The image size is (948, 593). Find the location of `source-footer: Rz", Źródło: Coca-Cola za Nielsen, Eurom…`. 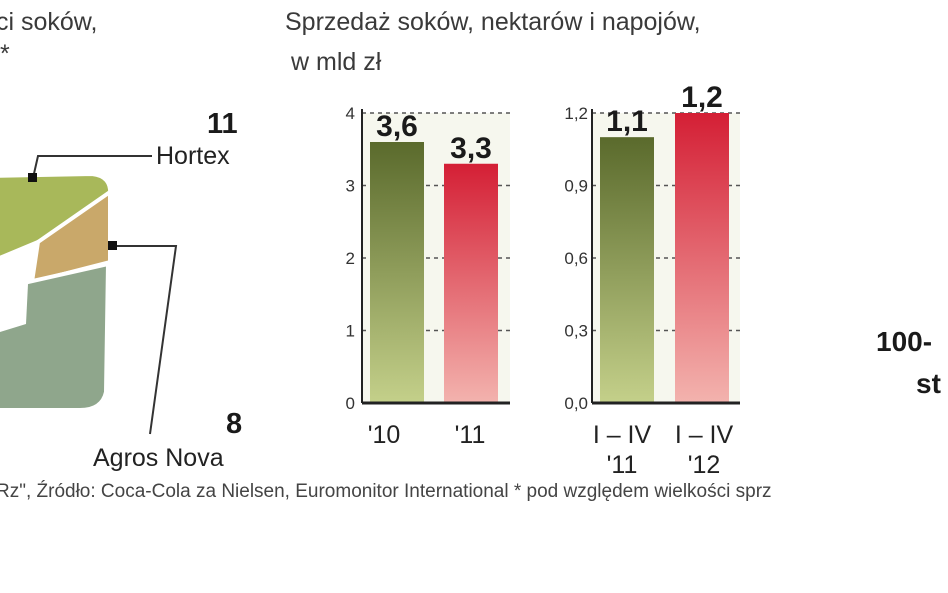

source-footer: Rz", Źródło: Coca-Cola za Nielsen, Eurom… is located at coordinates (386, 491).